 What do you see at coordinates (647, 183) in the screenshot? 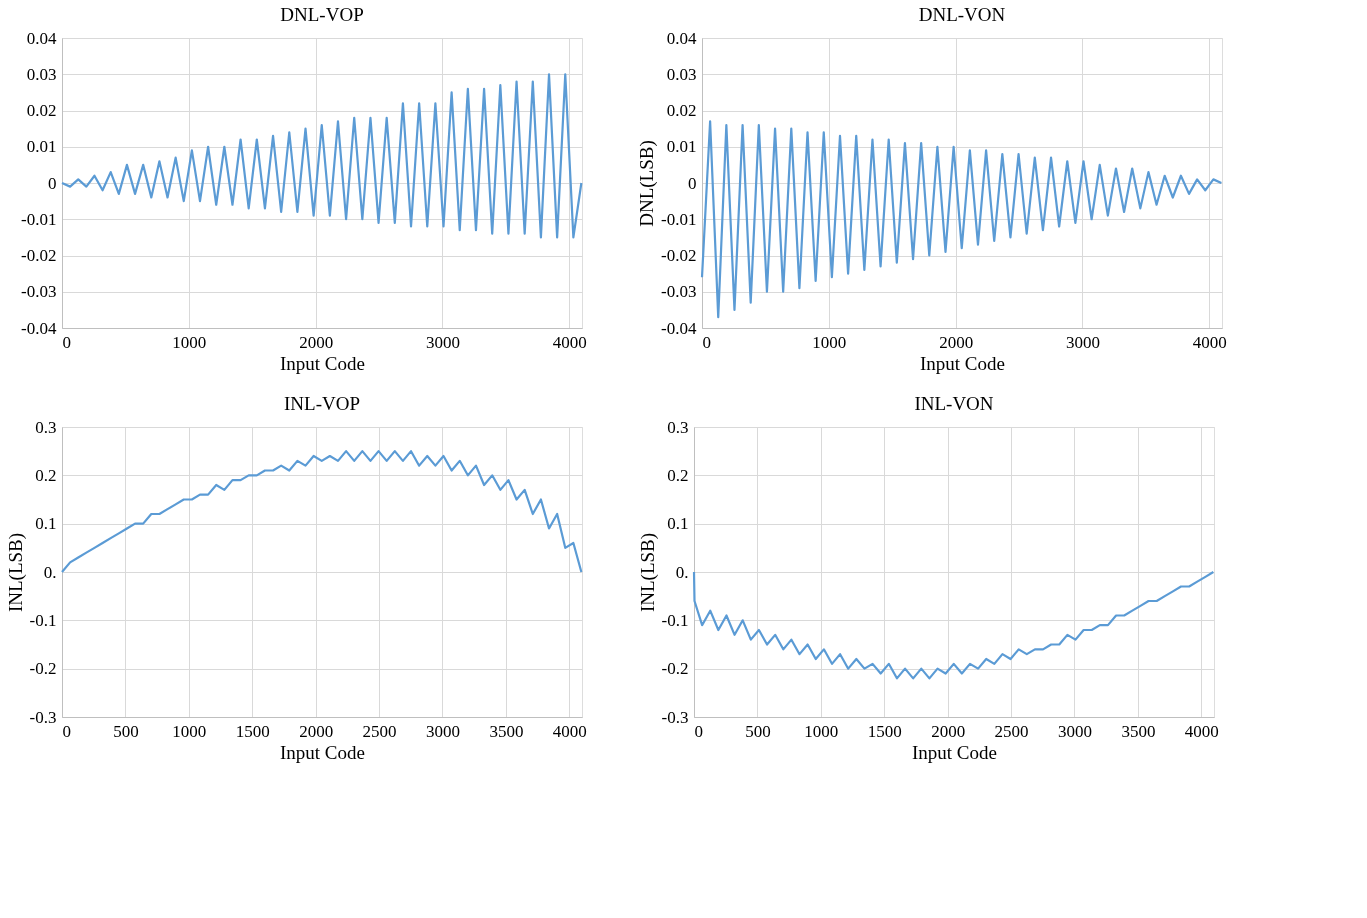
I see `y-axis-title: DNL(LSB)` at bounding box center [647, 183].